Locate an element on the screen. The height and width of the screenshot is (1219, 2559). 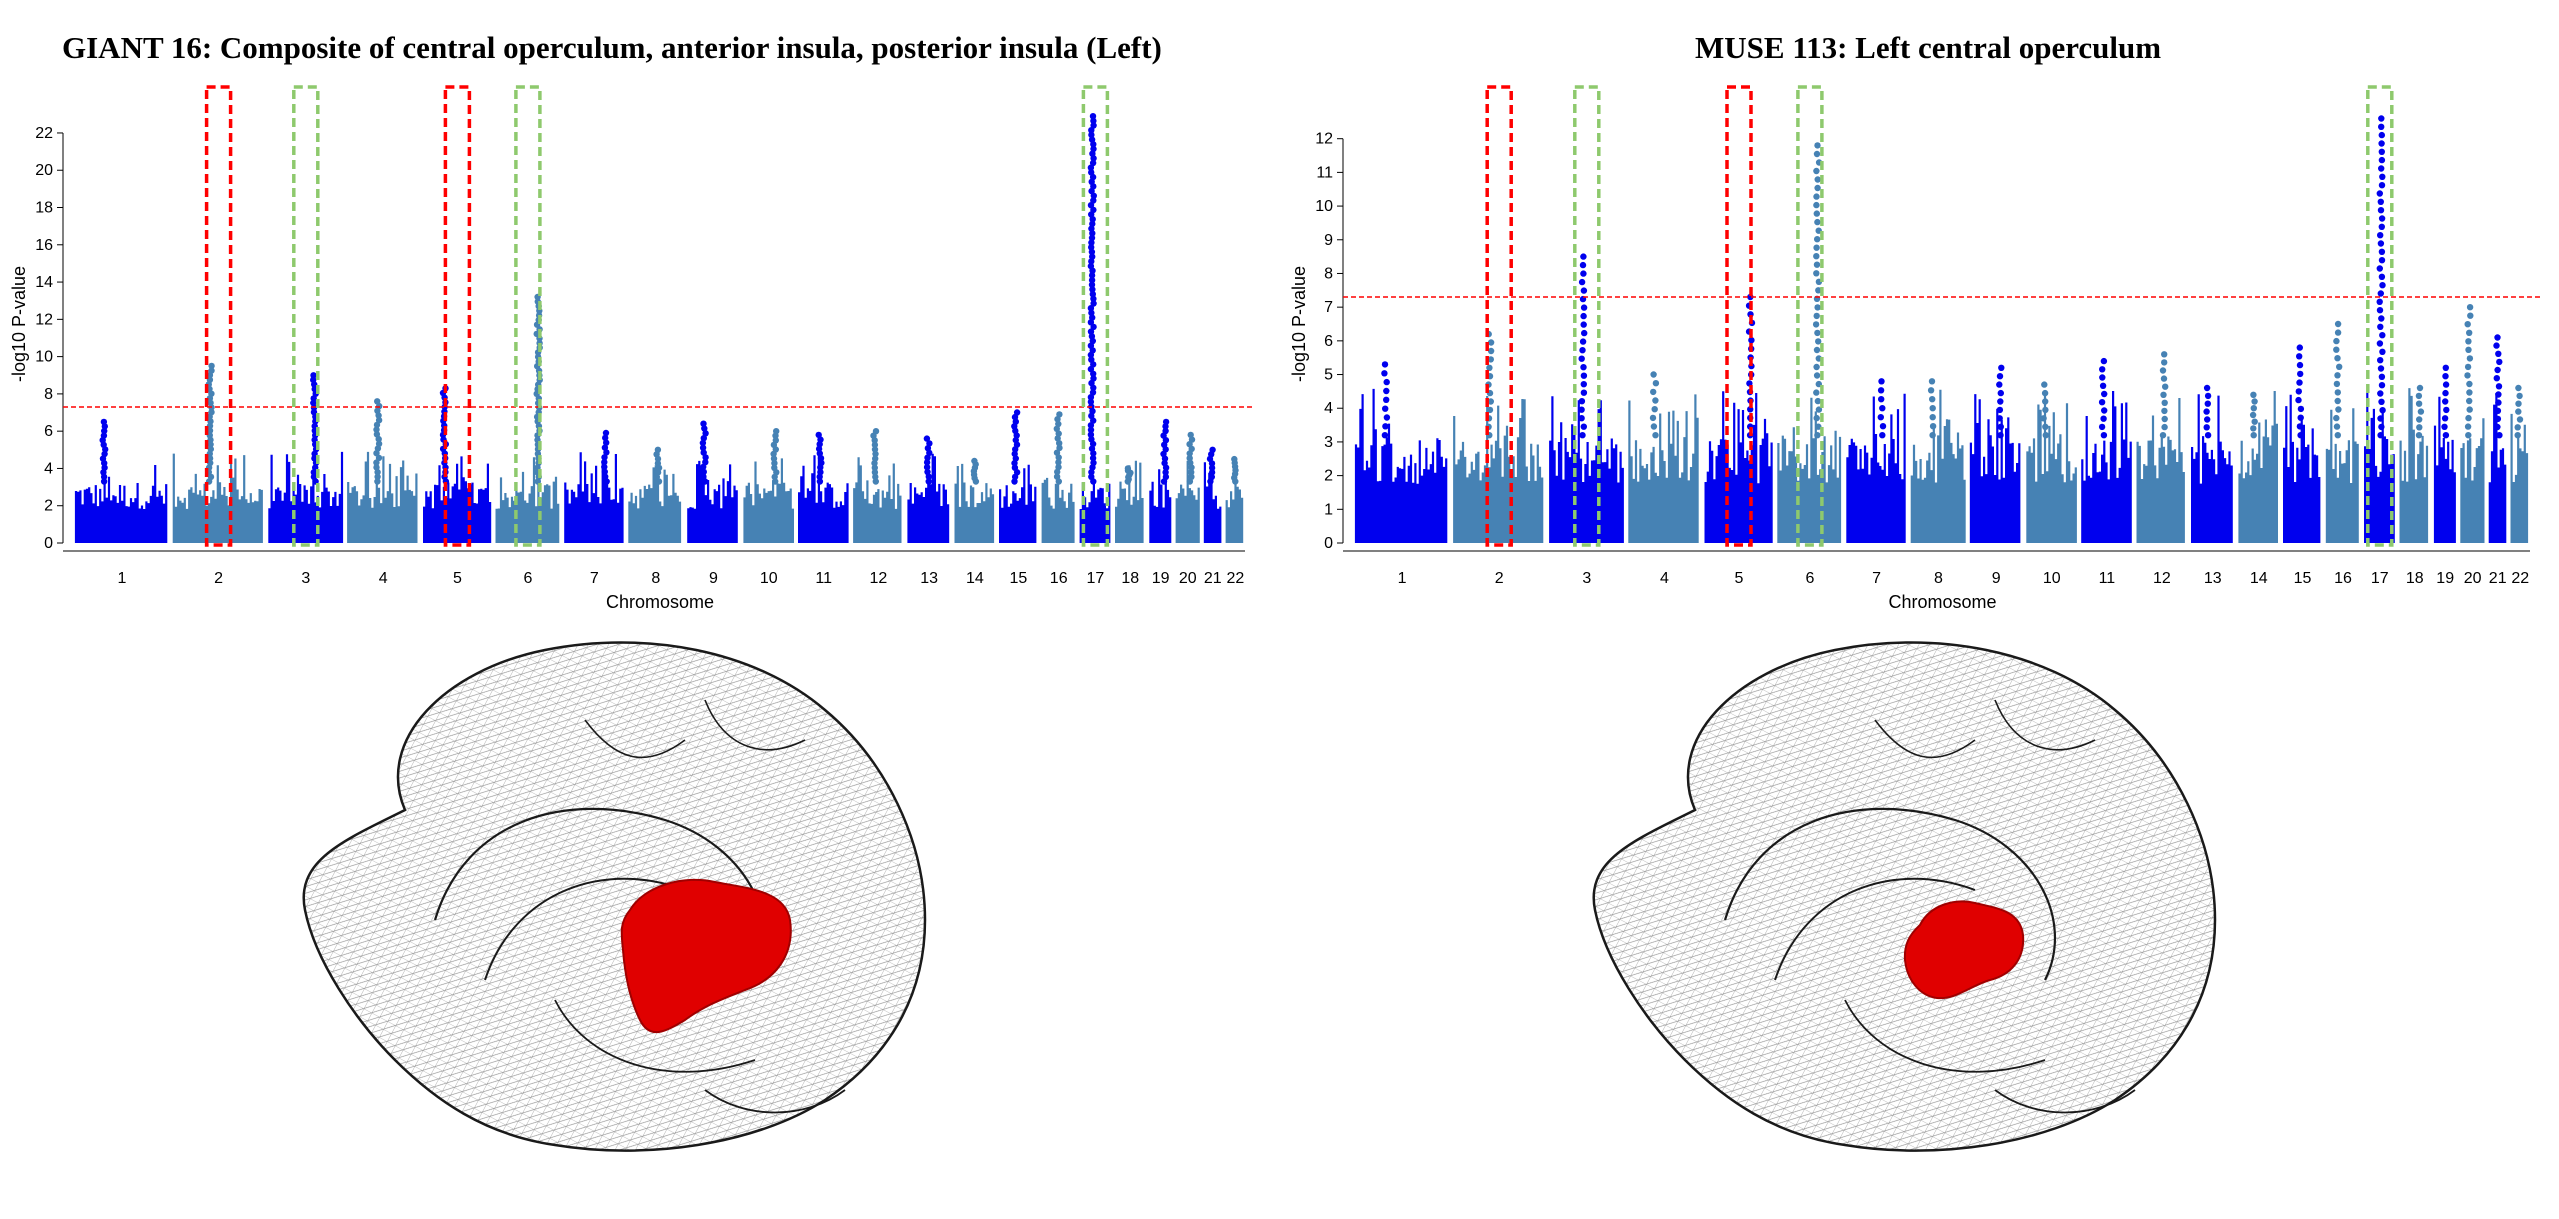
x-tick-label: 5 is located at coordinates (457, 578).